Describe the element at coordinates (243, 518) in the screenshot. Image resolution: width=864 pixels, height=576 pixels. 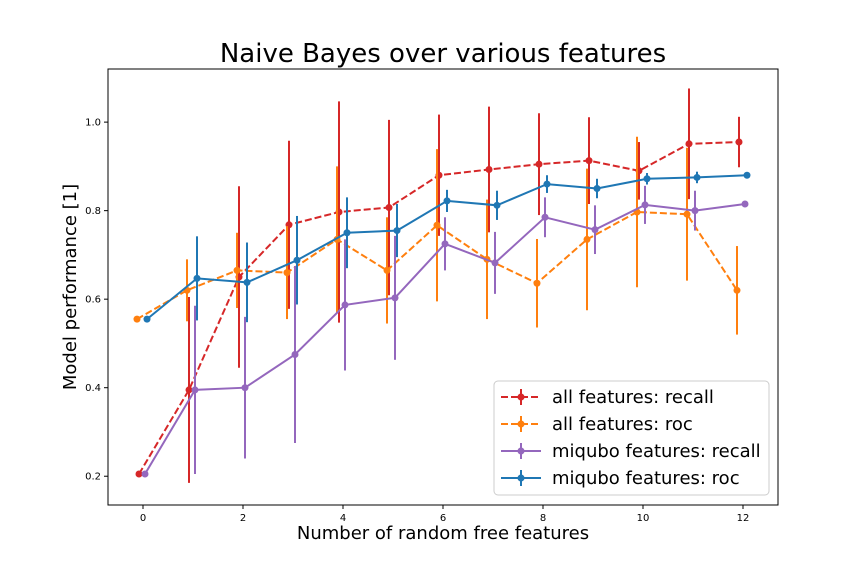
I see `x-tick-label: 2` at that location.